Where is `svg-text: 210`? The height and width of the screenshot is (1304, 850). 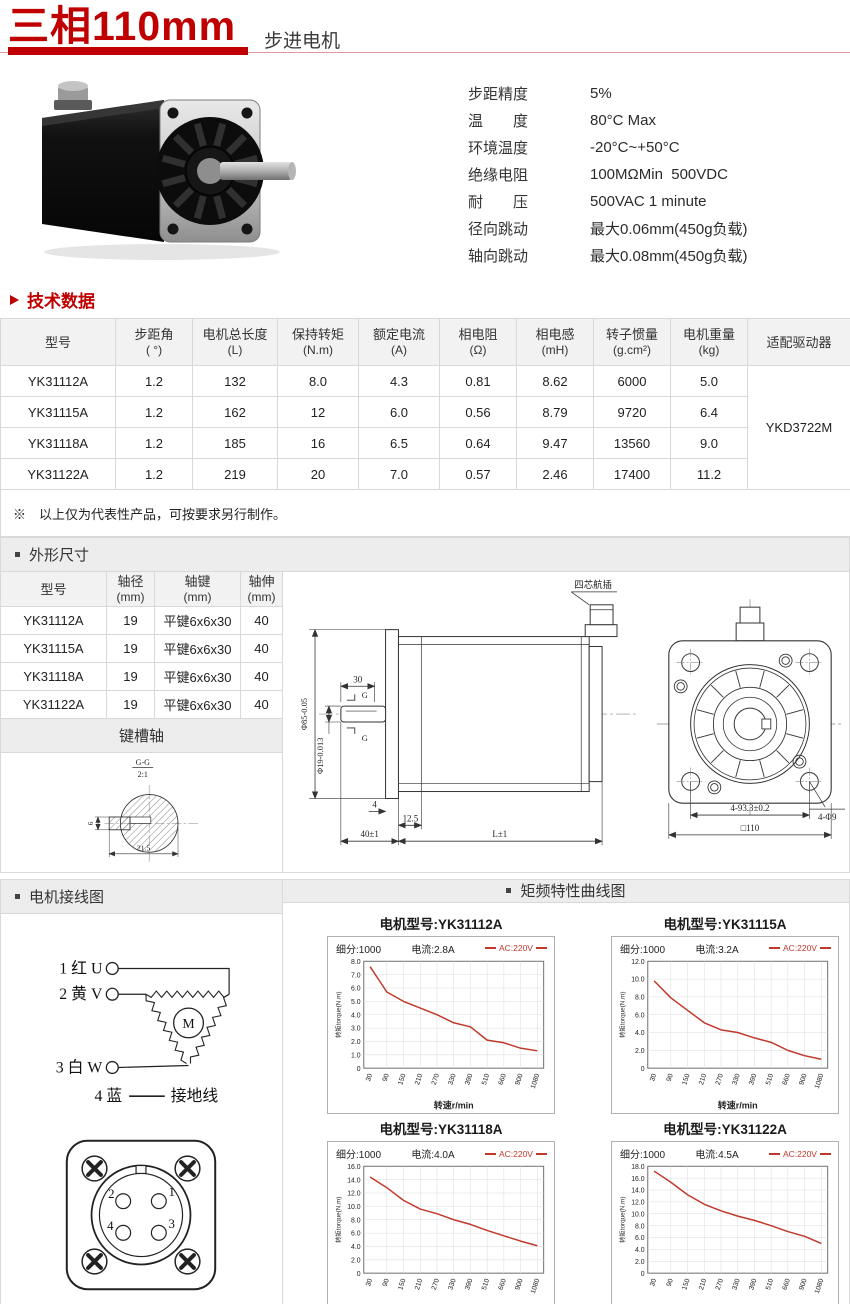 svg-text: 210 is located at coordinates (703, 1079).